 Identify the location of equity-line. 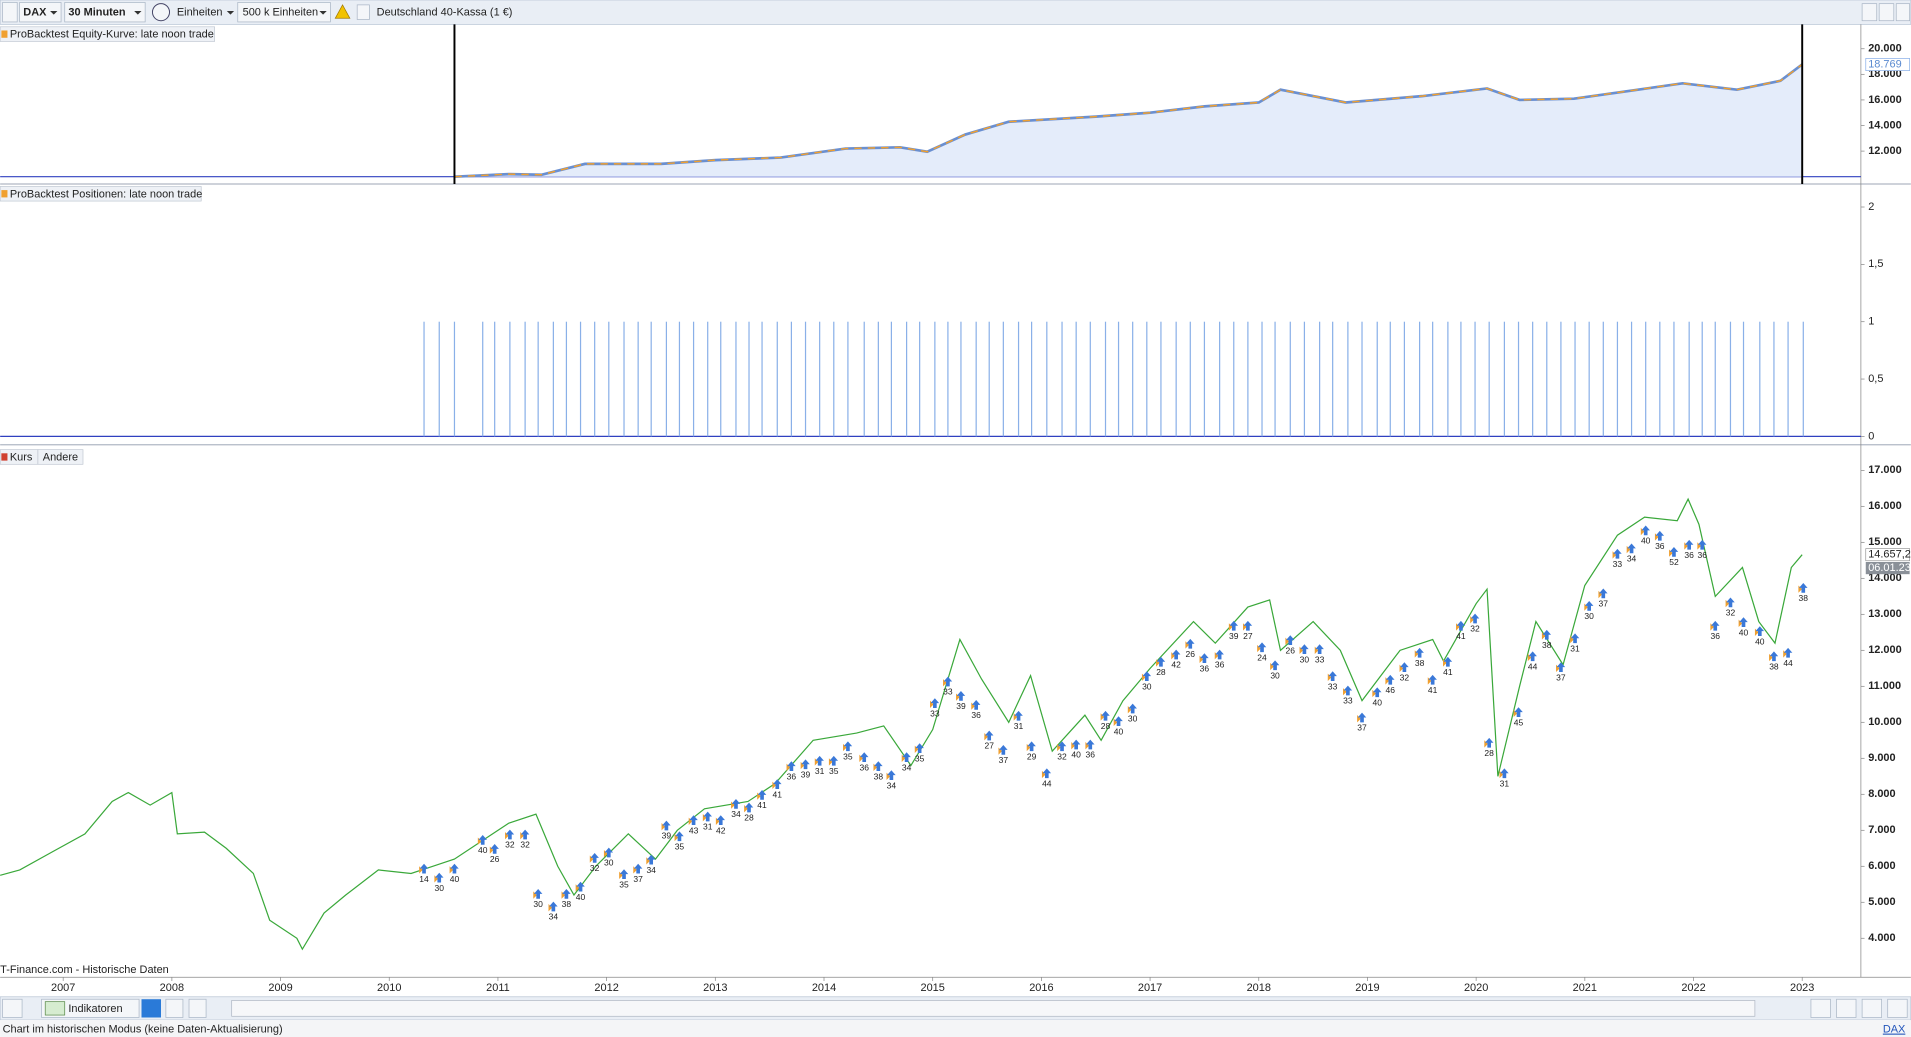
(1128, 120).